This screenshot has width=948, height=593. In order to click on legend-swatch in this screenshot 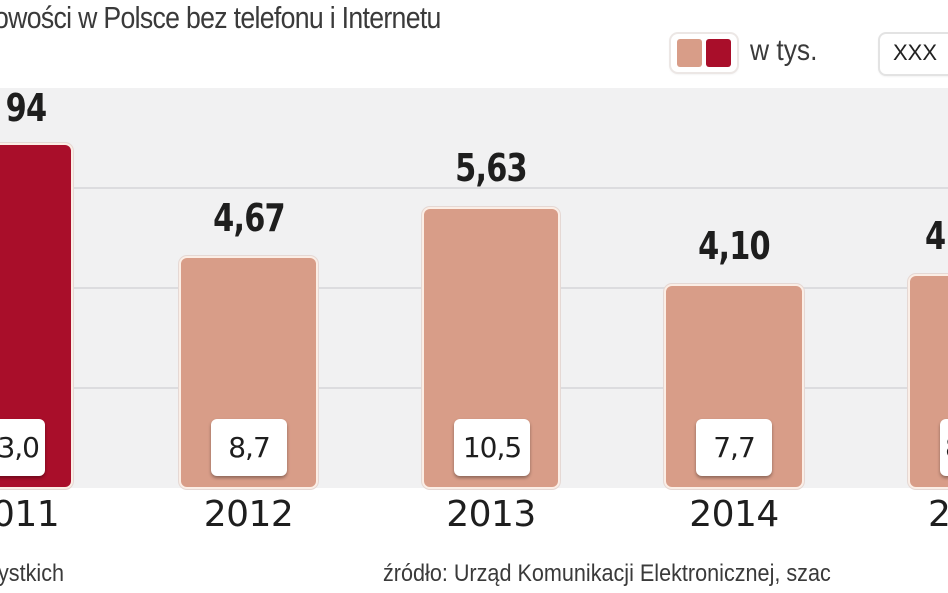, I will do `click(704, 53)`.